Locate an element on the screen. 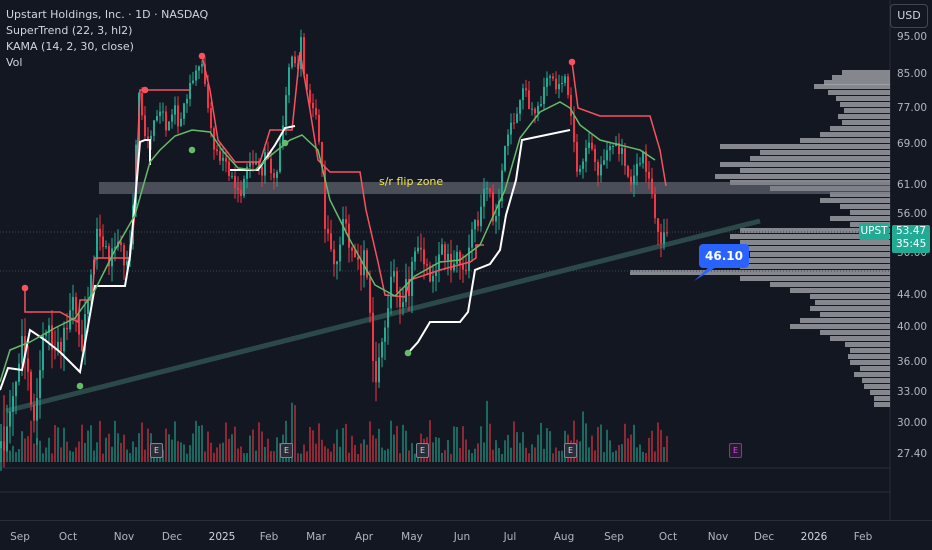 The width and height of the screenshot is (932, 550). volume-label: Vol is located at coordinates (14, 62).